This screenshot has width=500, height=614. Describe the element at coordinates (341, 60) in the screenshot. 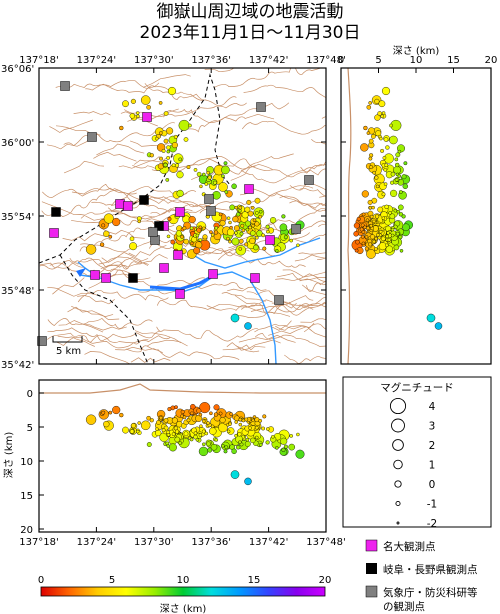

I see `depth-tick-label: 0` at that location.